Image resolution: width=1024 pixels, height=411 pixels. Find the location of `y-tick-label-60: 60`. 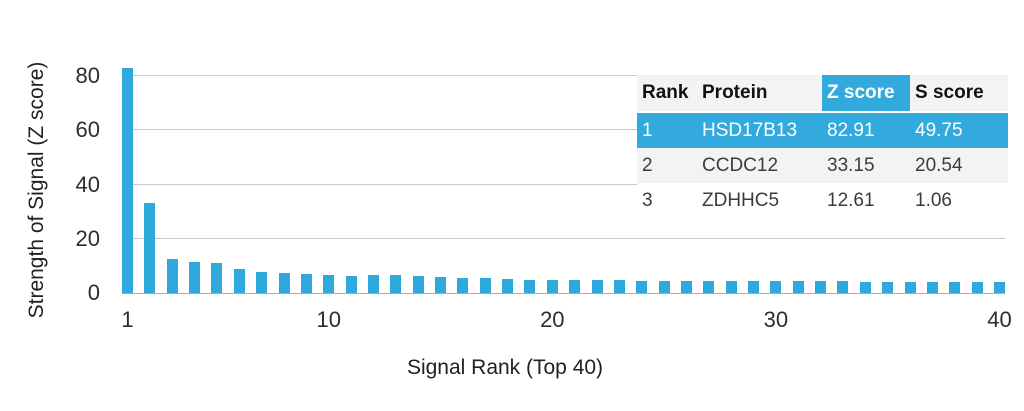

y-tick-label-60: 60 is located at coordinates (87, 130).